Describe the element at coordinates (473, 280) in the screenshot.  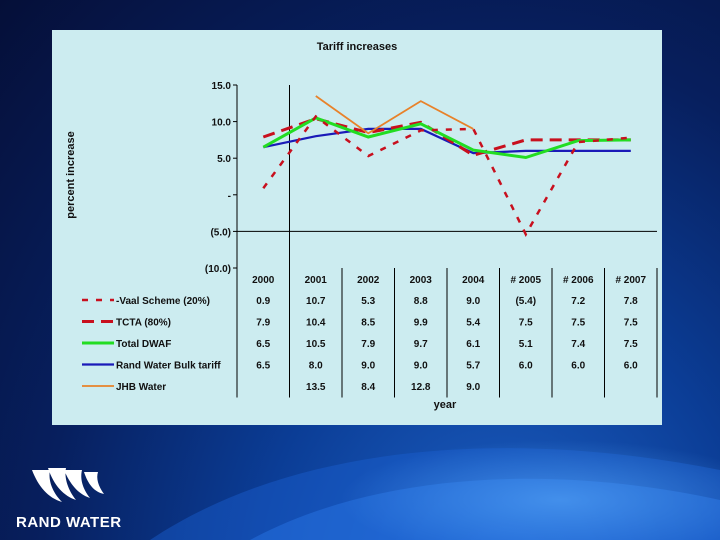
I see `x-tick-label: 2004` at that location.